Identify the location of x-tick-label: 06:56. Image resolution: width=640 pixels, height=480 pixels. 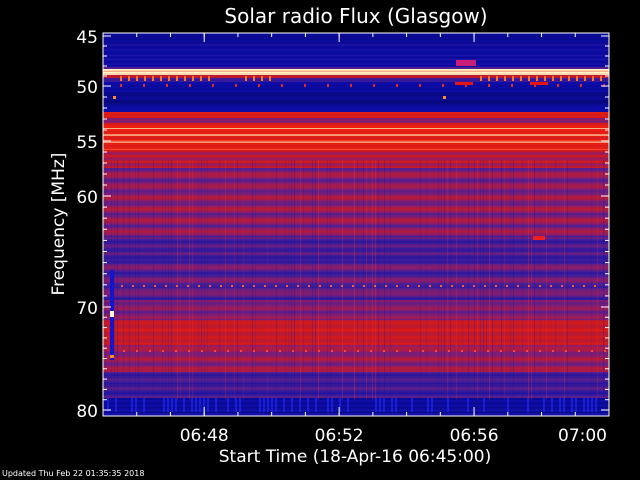
(474, 436).